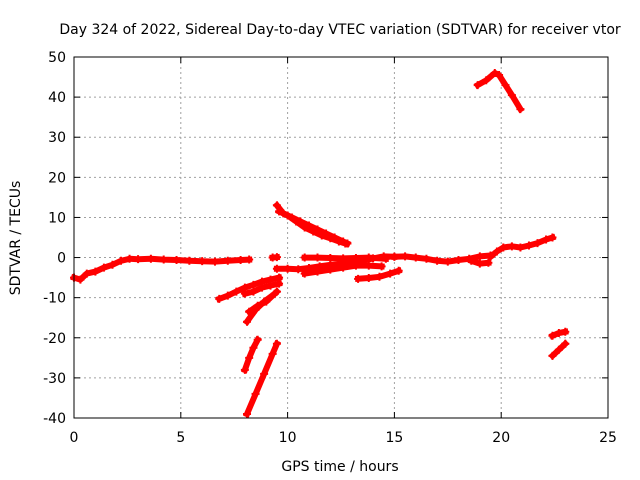 The width and height of the screenshot is (640, 480). I want to click on y-tick-label: 0, so click(61, 259).